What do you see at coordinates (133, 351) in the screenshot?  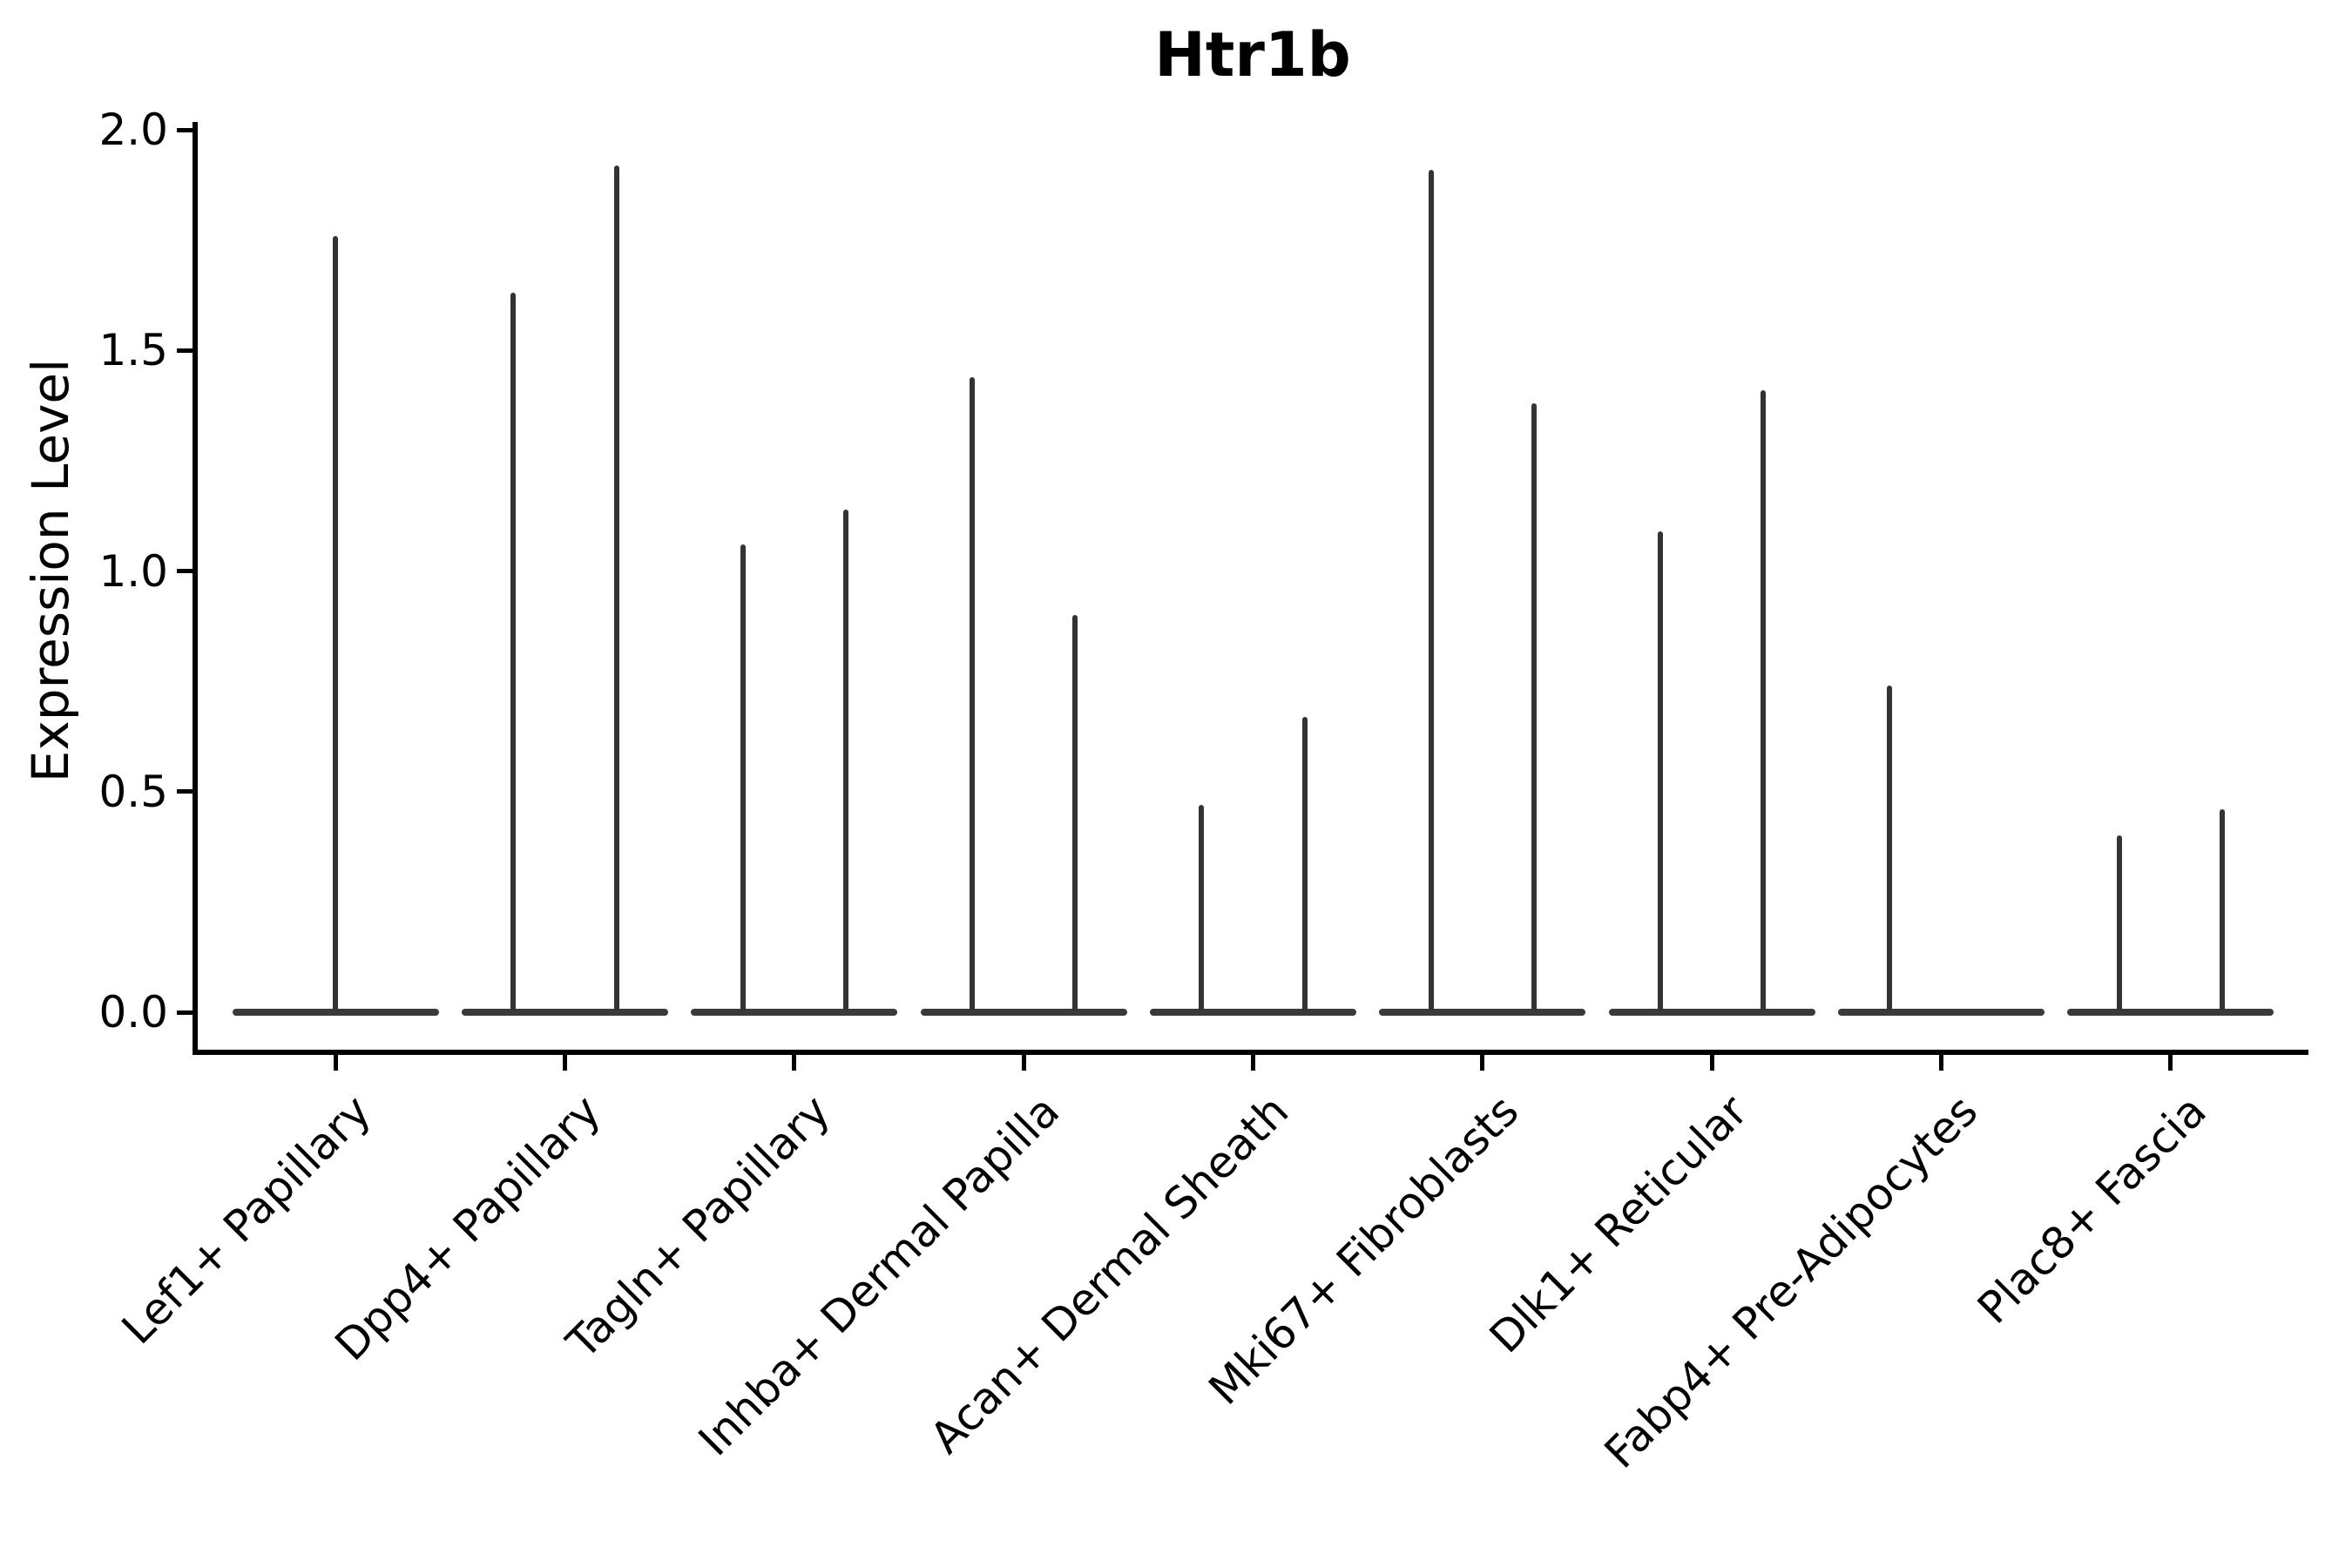 I see `y-tick-label: 1.5` at bounding box center [133, 351].